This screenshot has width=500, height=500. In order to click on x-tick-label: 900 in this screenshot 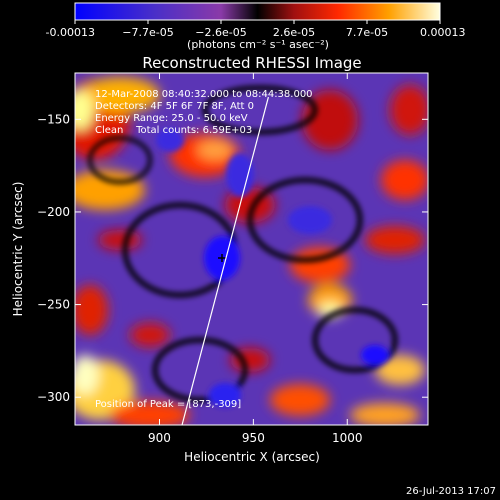, I will do `click(159, 438)`.